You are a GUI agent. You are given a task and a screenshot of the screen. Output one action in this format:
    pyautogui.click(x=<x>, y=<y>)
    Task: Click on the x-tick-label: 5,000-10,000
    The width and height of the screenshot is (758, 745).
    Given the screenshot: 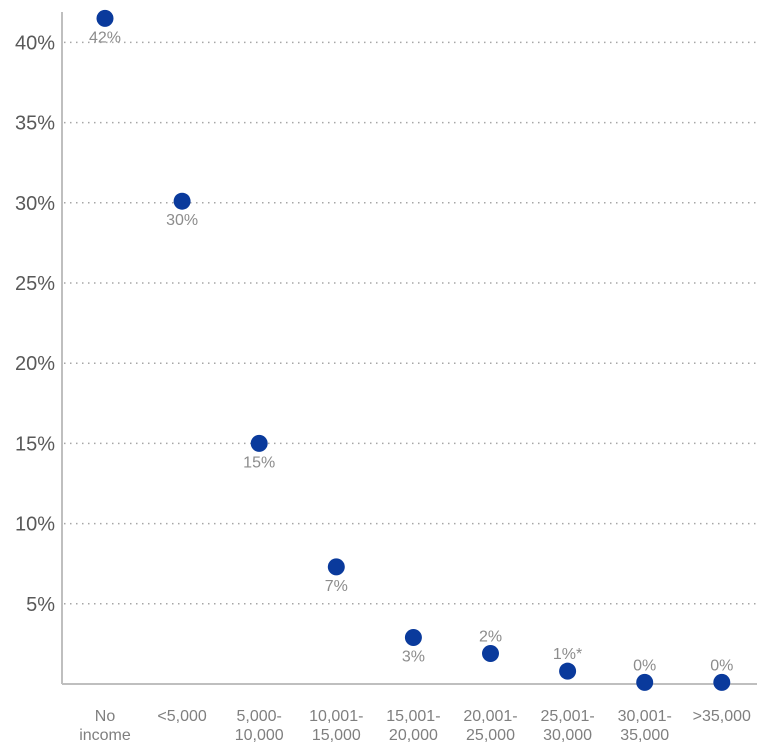 What is the action you would take?
    pyautogui.click(x=259, y=726)
    